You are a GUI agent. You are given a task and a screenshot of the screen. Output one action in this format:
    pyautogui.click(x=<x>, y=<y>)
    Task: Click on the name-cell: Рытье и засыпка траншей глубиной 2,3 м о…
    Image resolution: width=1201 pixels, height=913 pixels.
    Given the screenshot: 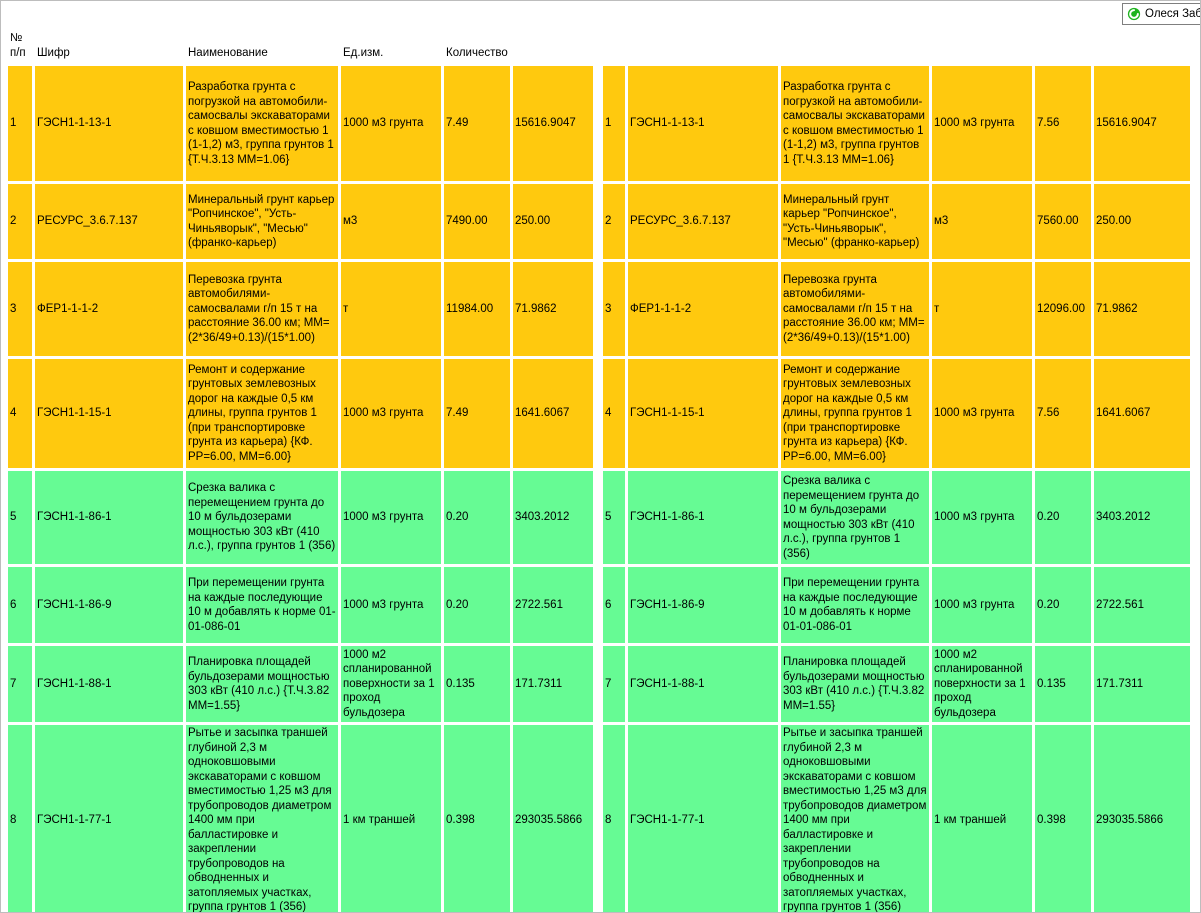 What is the action you would take?
    pyautogui.click(x=262, y=818)
    